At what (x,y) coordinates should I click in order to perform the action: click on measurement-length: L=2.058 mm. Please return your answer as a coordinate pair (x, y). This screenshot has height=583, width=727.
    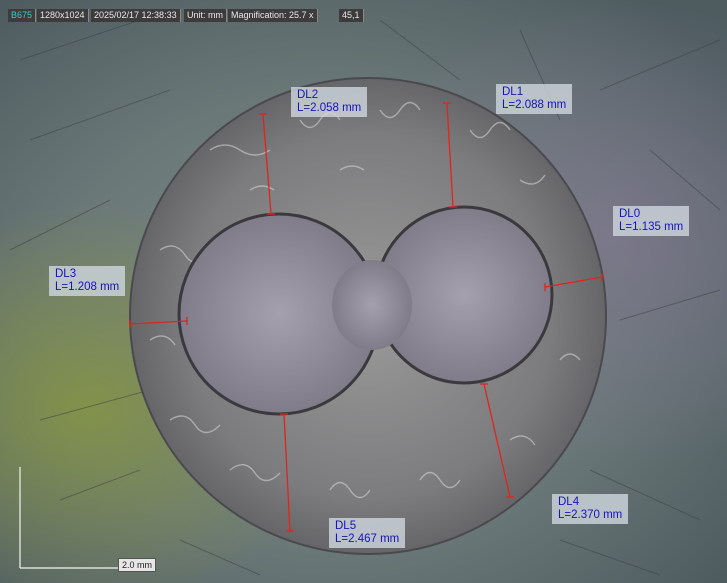
    Looking at the image, I should click on (329, 108).